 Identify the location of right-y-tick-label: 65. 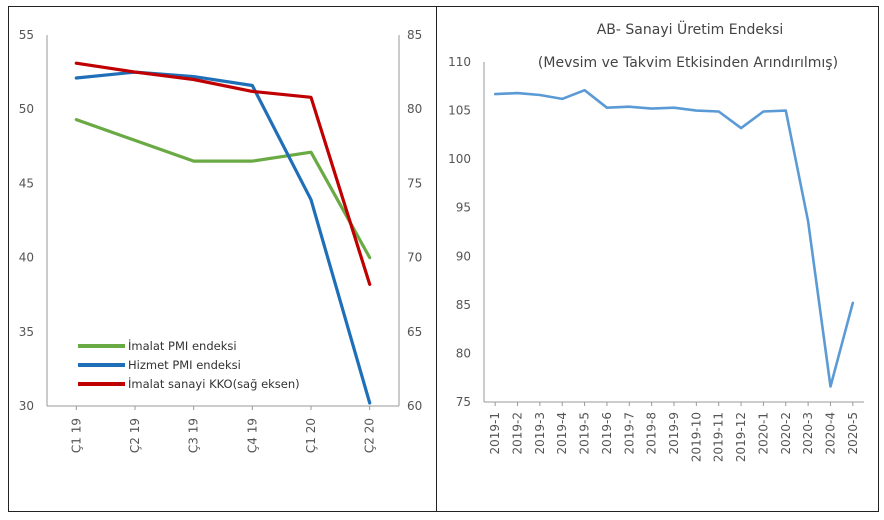
(414, 332).